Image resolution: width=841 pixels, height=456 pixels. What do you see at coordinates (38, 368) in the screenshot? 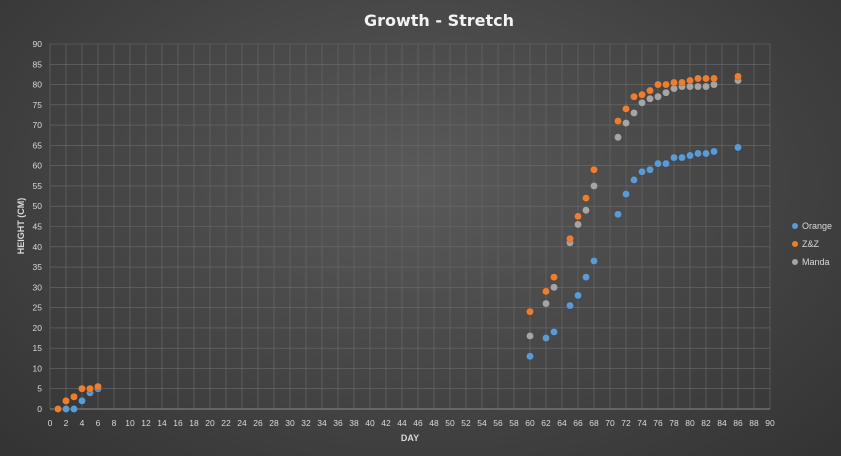
I see `y-tick-label: 10` at bounding box center [38, 368].